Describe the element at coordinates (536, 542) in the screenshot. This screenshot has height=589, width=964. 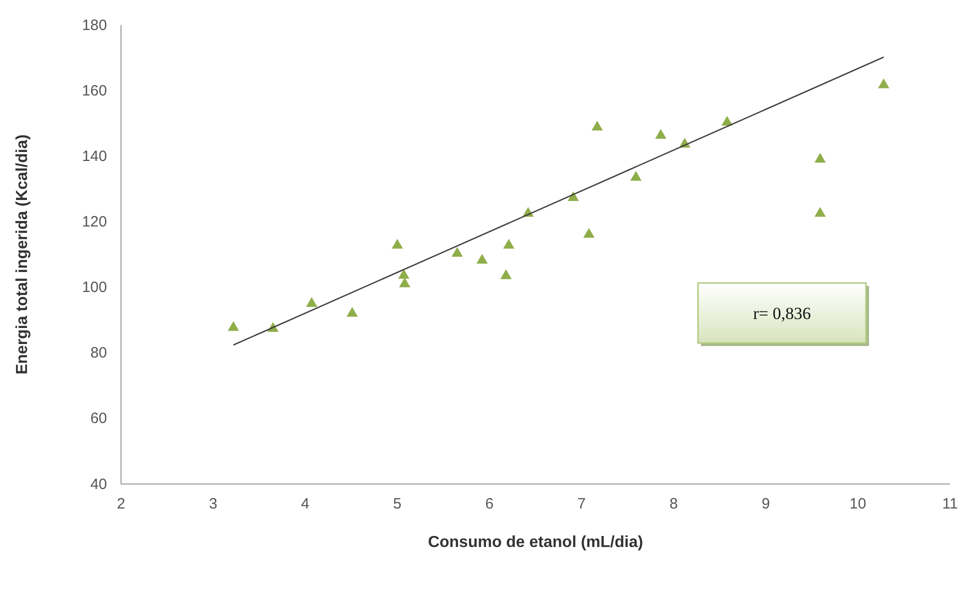
I see `x-axis-title: Consumo de etanol (mL/dia)` at that location.